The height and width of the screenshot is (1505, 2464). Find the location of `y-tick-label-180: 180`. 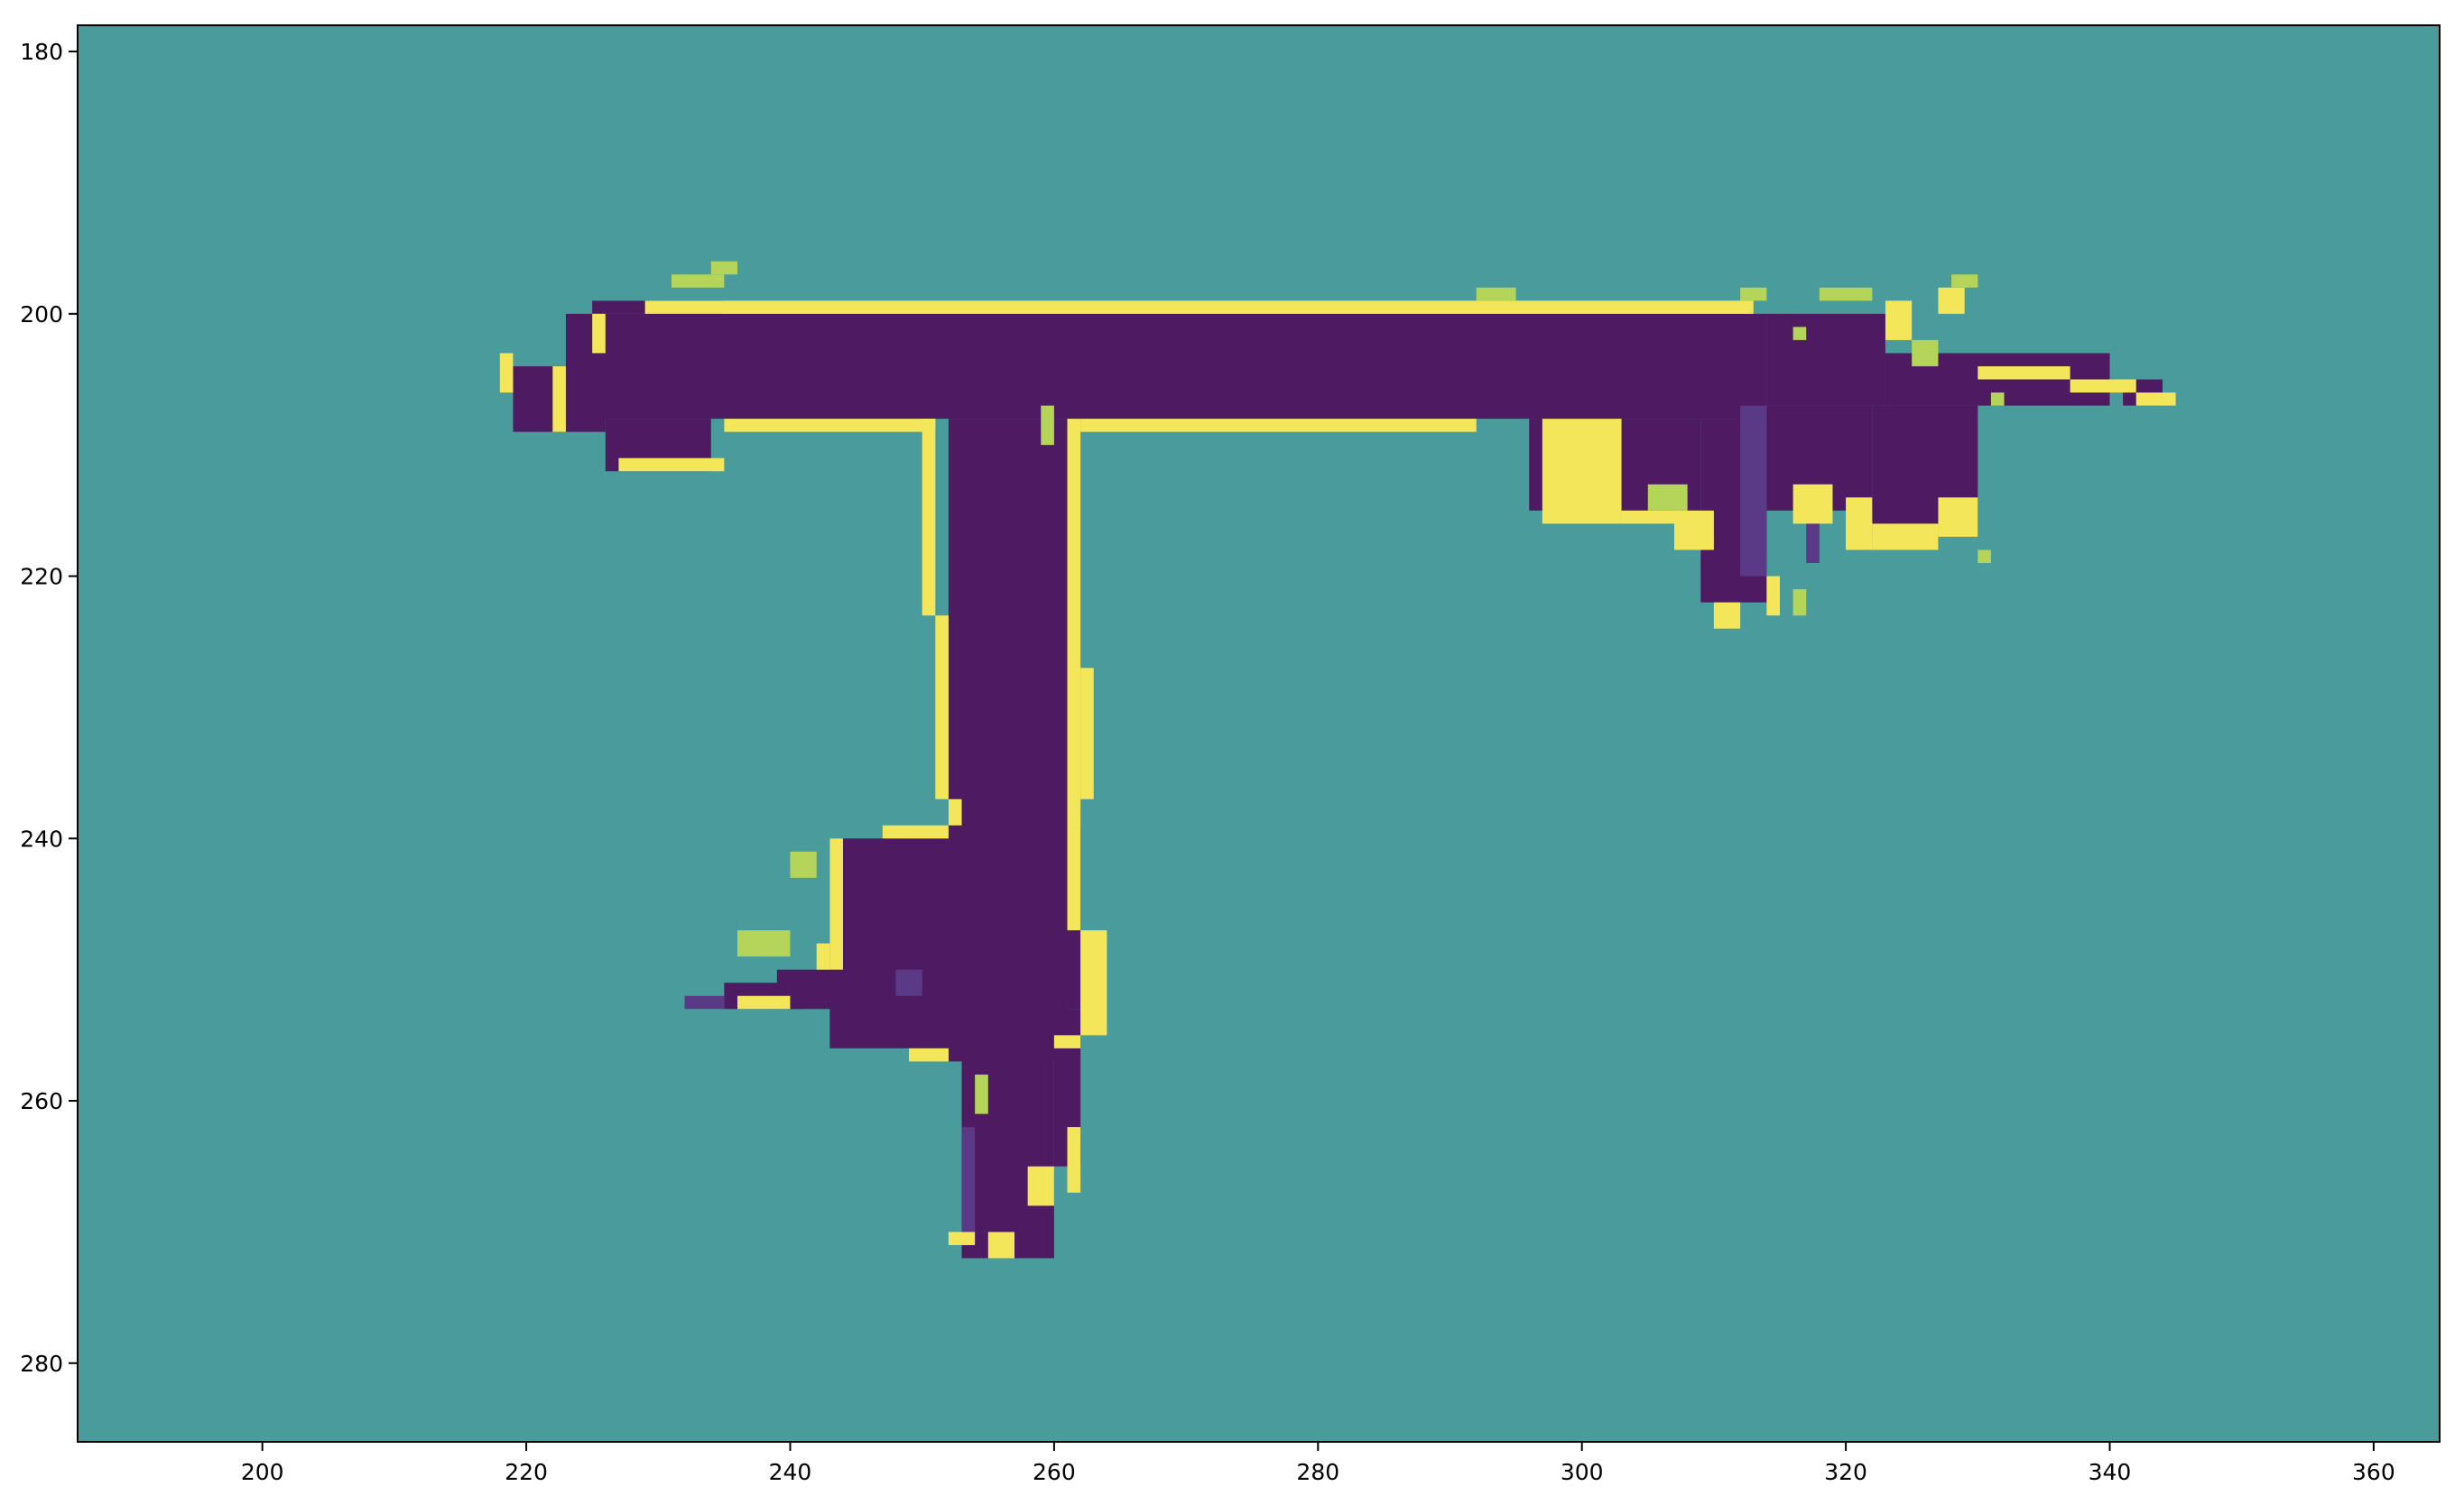

y-tick-label-180: 180 is located at coordinates (41, 52).